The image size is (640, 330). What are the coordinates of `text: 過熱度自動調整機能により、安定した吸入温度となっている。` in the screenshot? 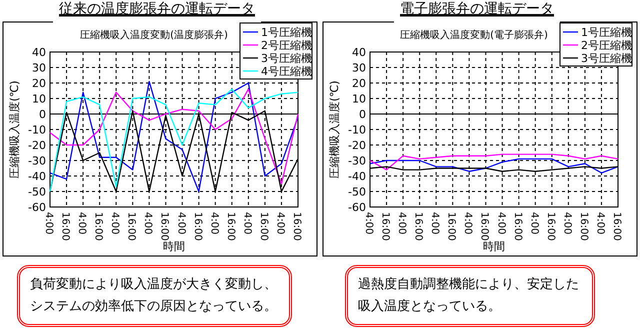 It's located at (470, 296).